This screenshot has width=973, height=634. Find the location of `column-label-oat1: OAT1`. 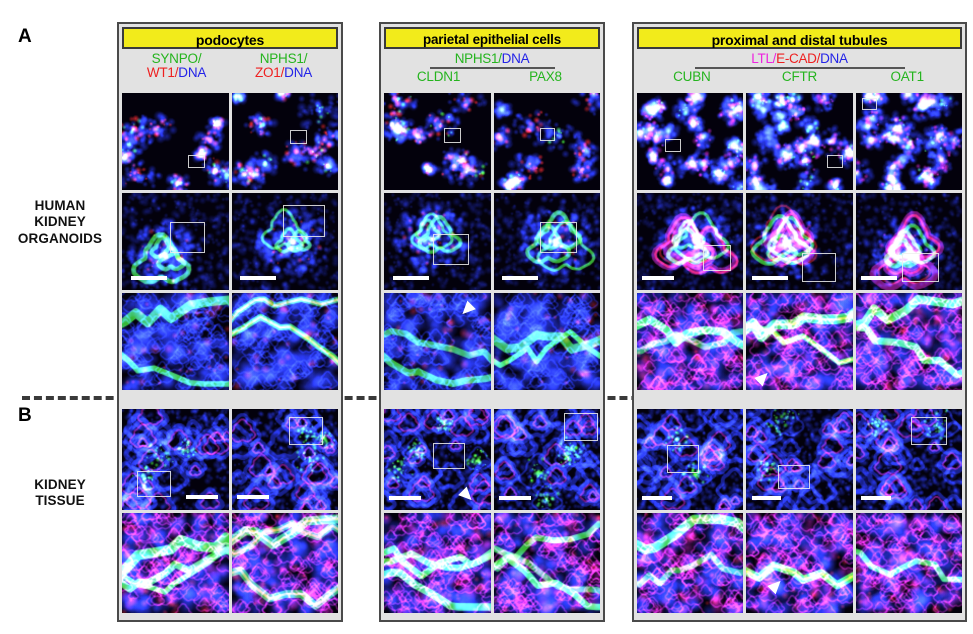

column-label-oat1: OAT1 is located at coordinates (907, 76).